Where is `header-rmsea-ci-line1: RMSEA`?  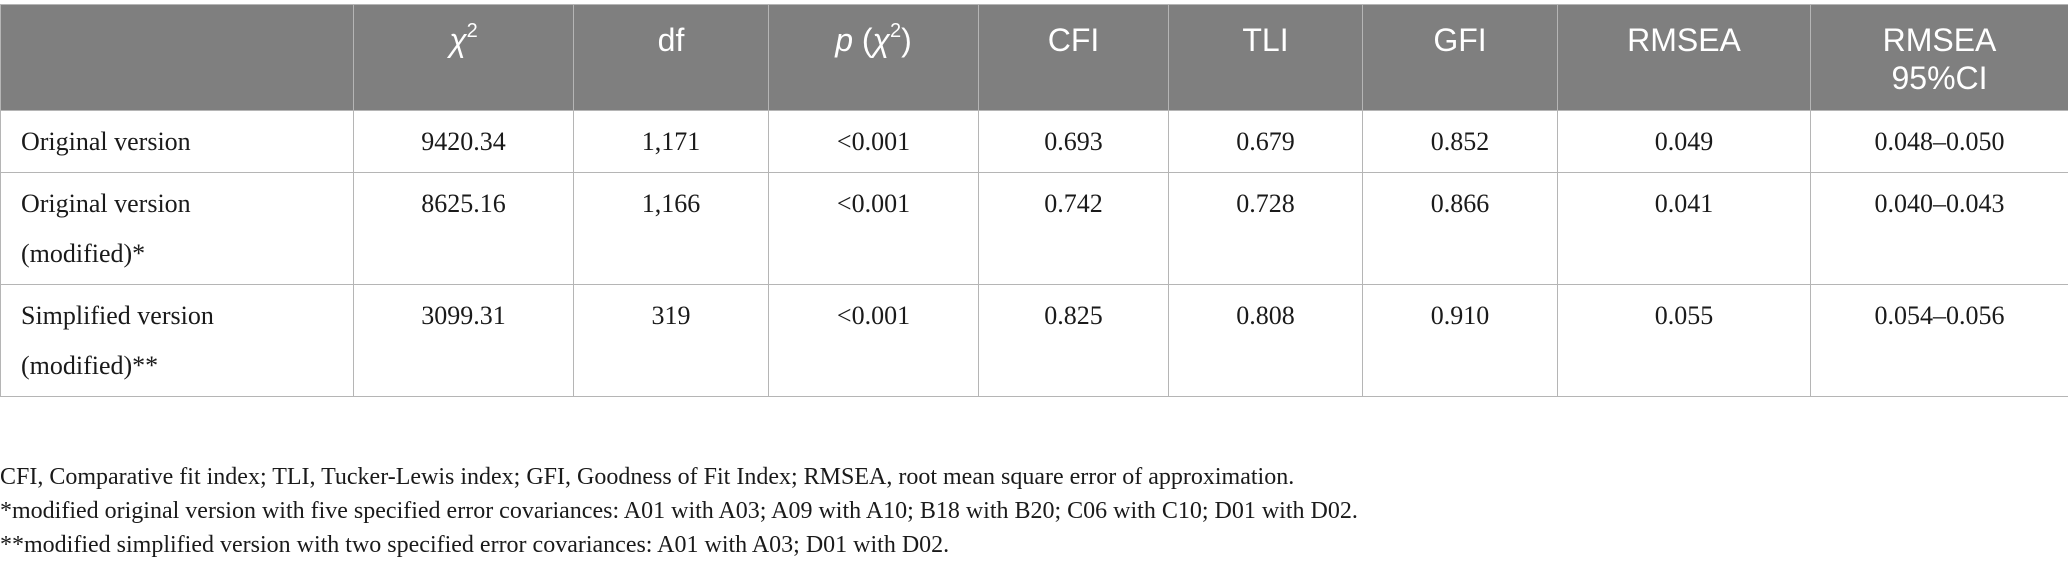
header-rmsea-ci-line1: RMSEA is located at coordinates (1939, 40).